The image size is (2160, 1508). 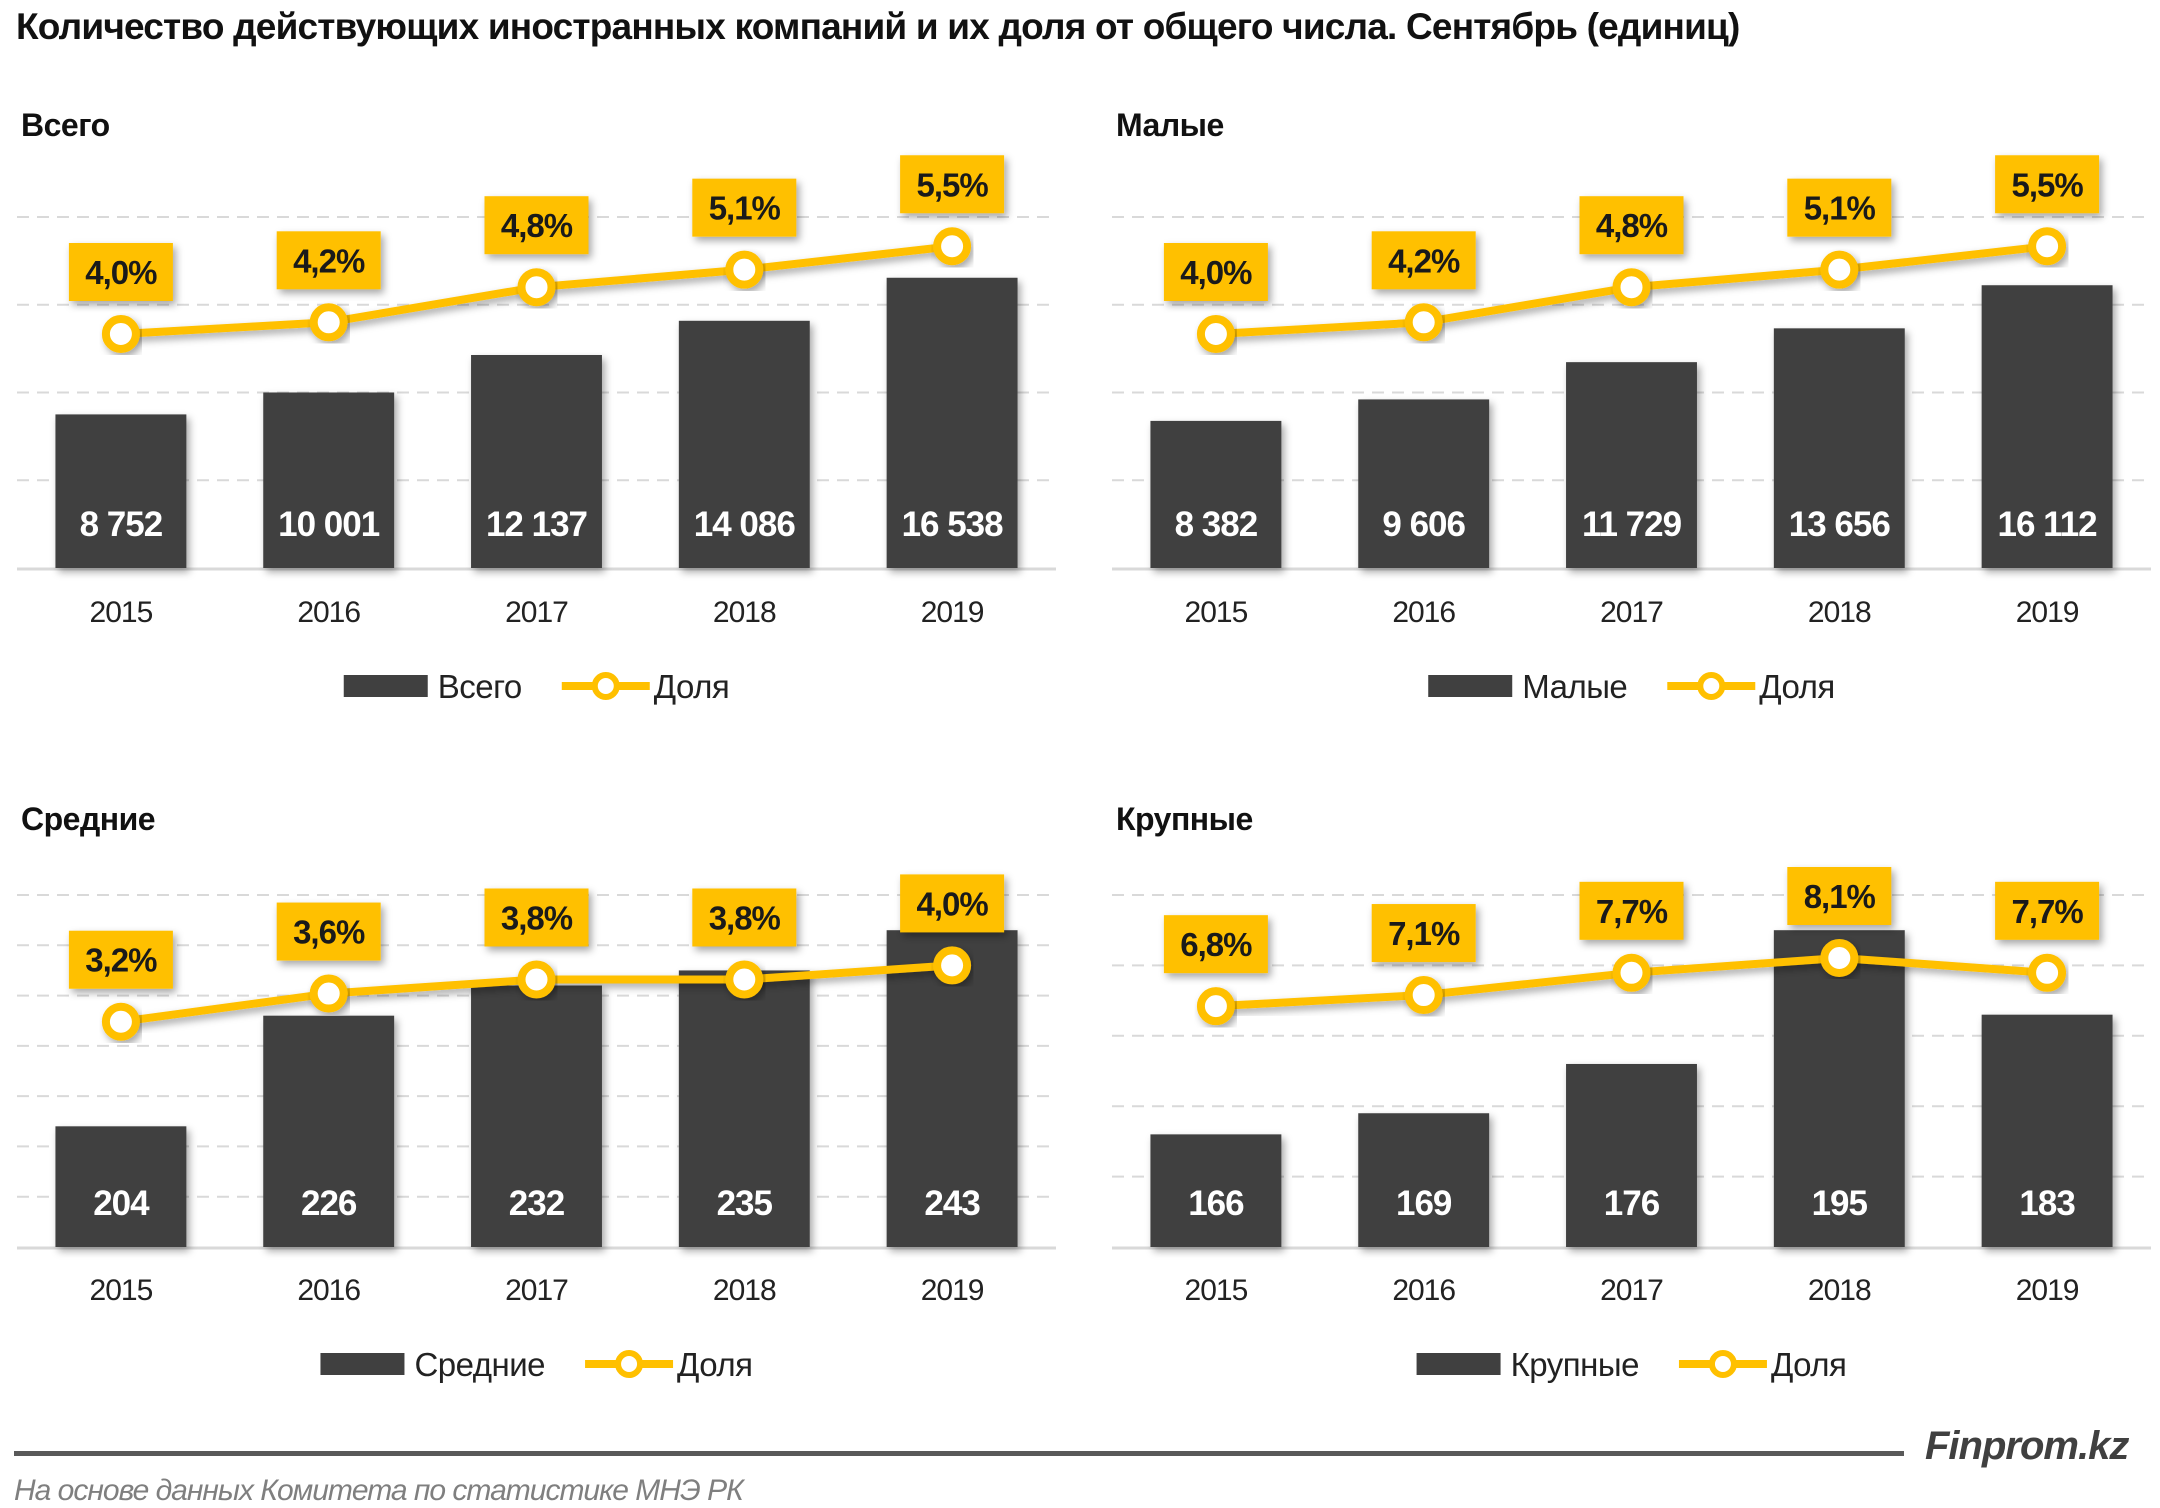 What do you see at coordinates (959, 1453) in the screenshot?
I see `footer-divider` at bounding box center [959, 1453].